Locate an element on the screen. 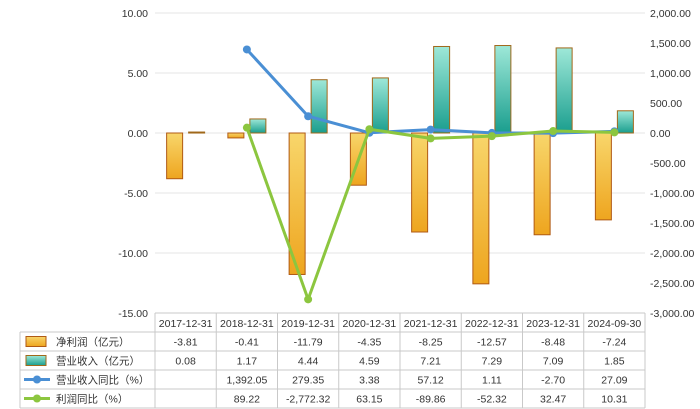 This screenshot has height=409, width=700. right-axis-tick-label: -3,000.00 is located at coordinates (672, 314).